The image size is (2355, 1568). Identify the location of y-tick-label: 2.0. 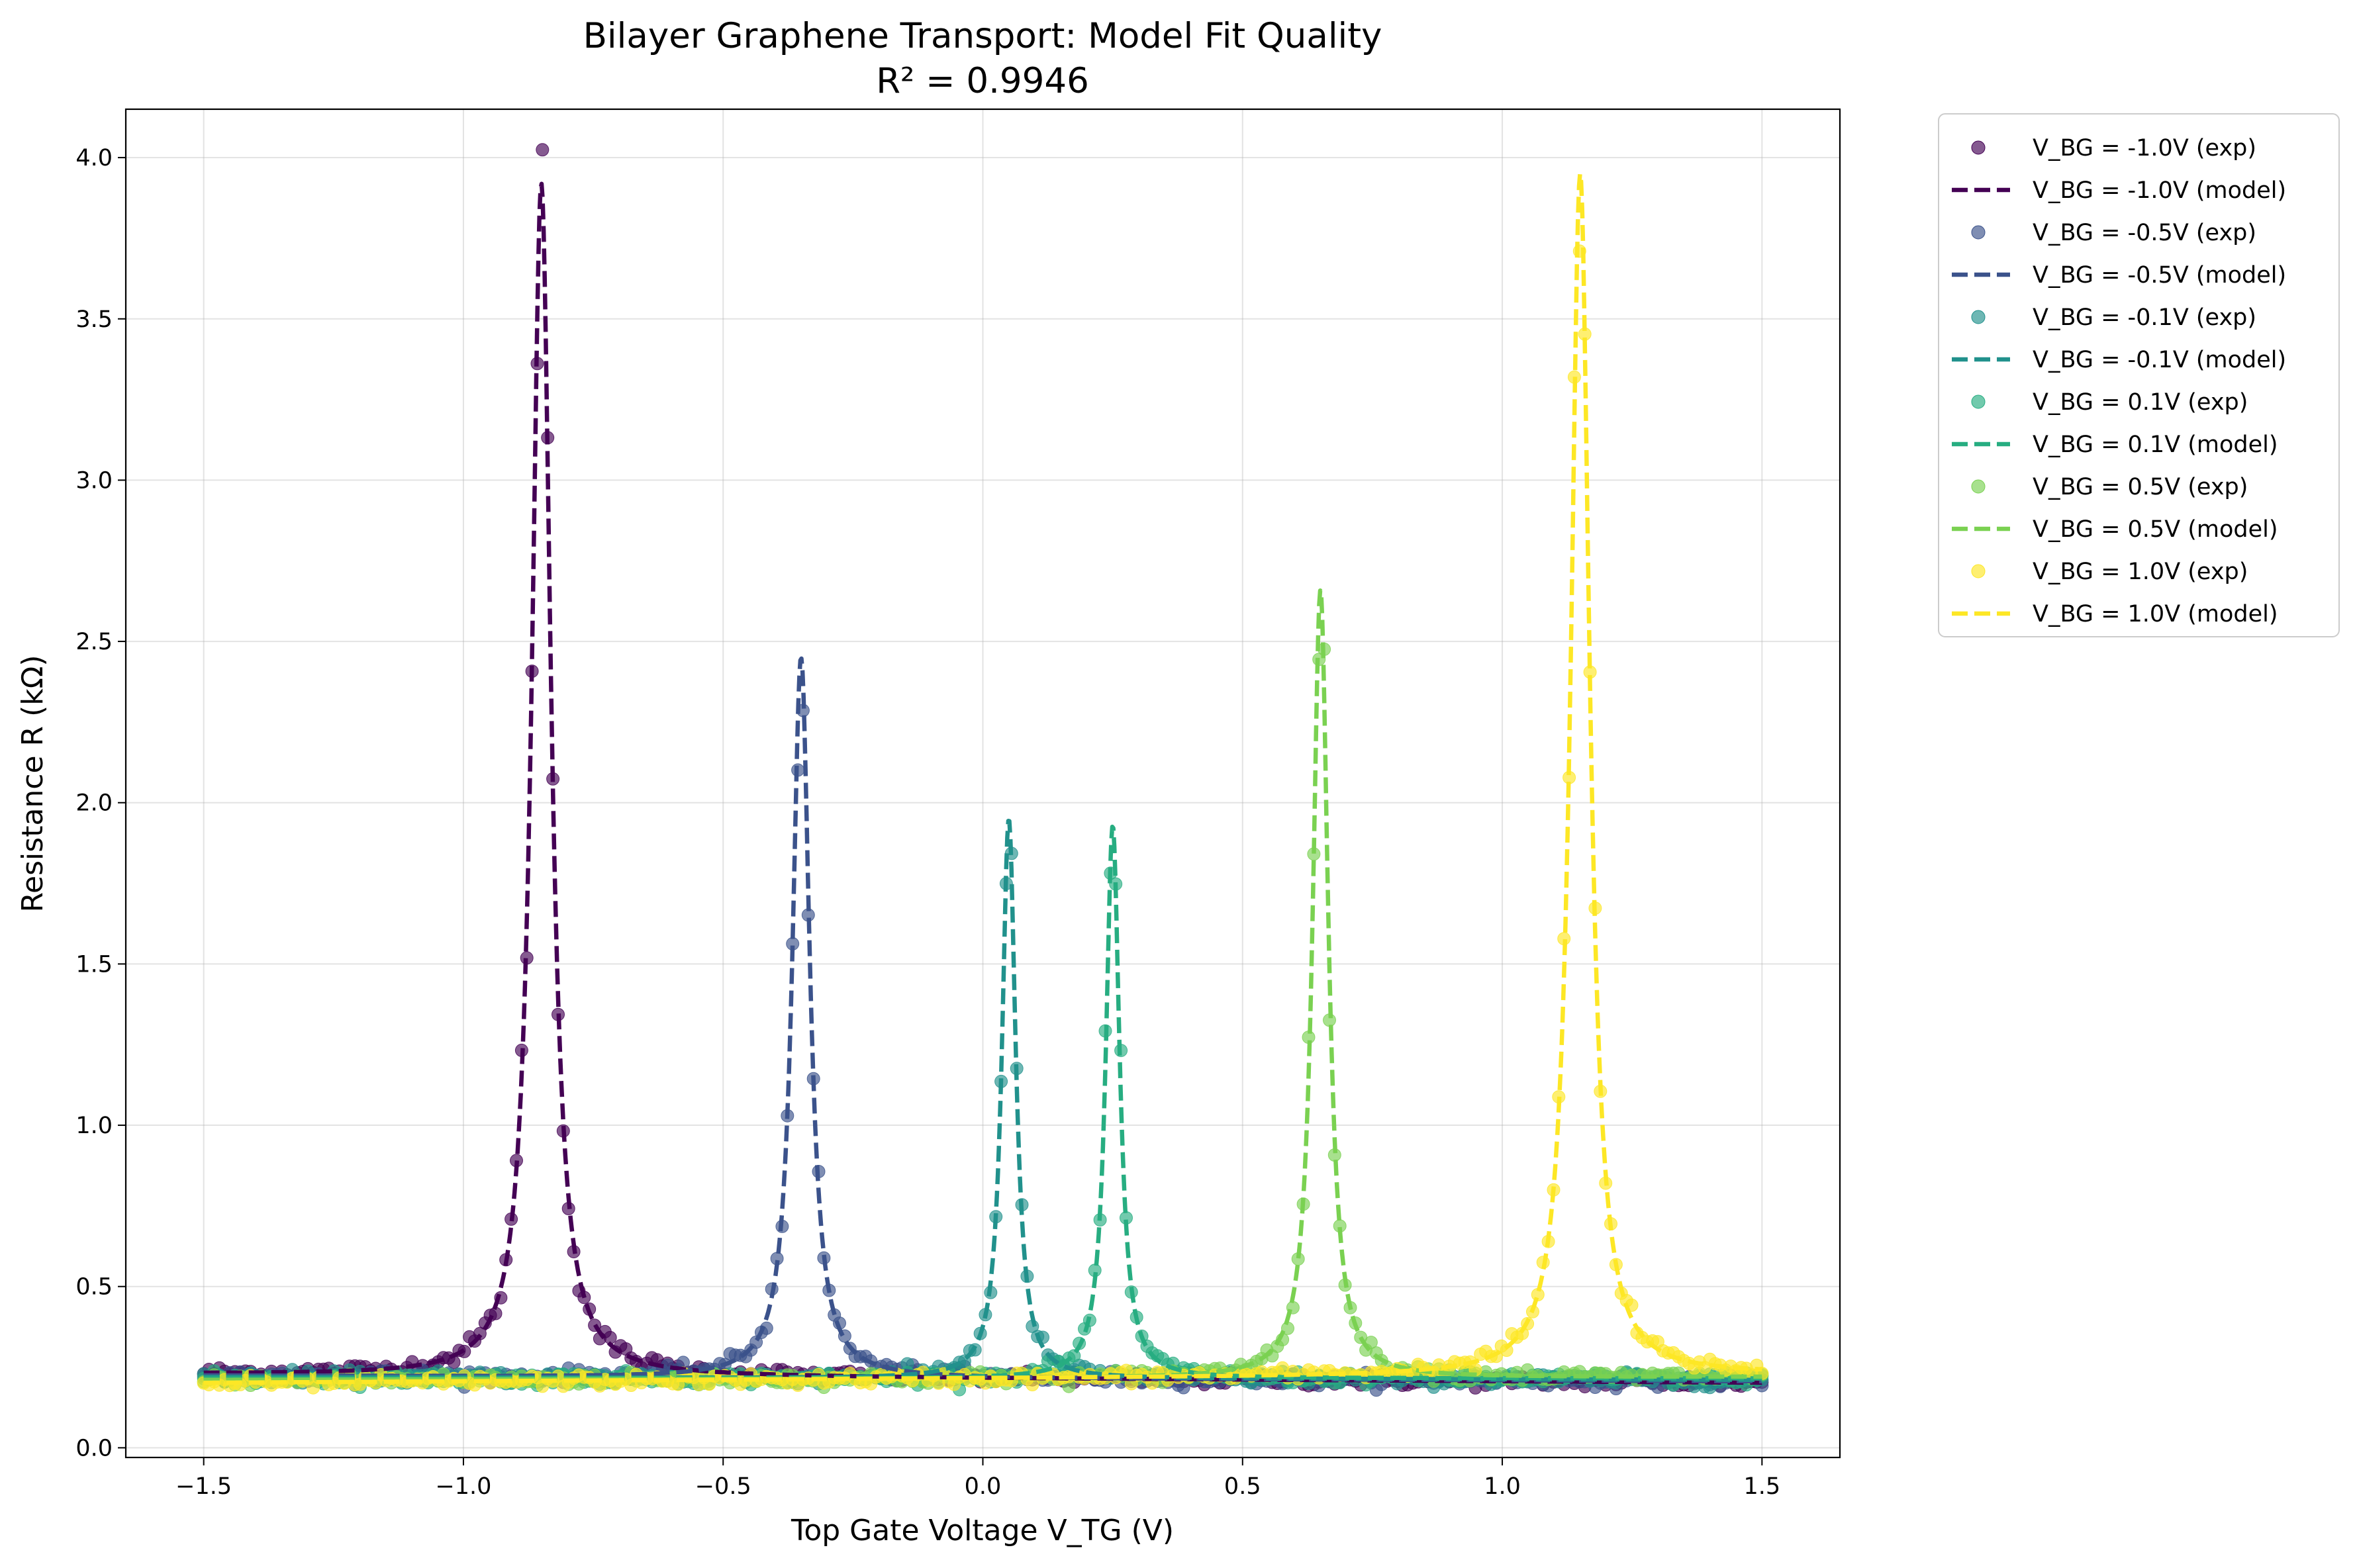
(94, 803).